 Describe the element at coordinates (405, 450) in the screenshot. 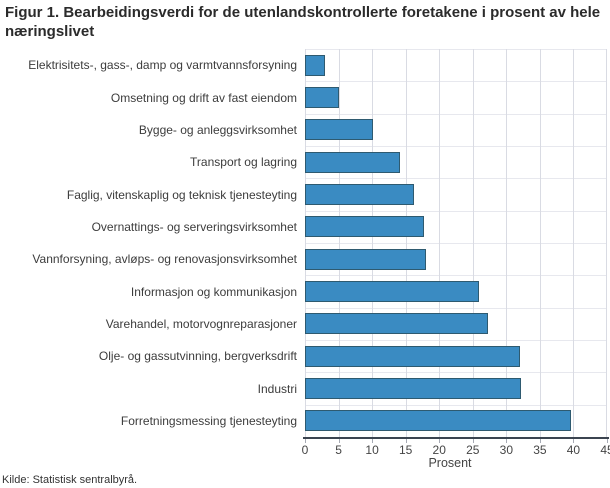

I see `x-tick-label: 15` at that location.